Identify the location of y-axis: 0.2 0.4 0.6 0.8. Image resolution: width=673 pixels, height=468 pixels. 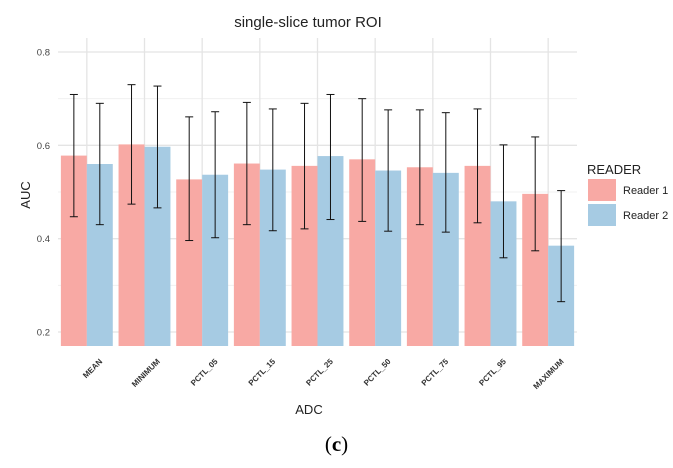
(43, 193).